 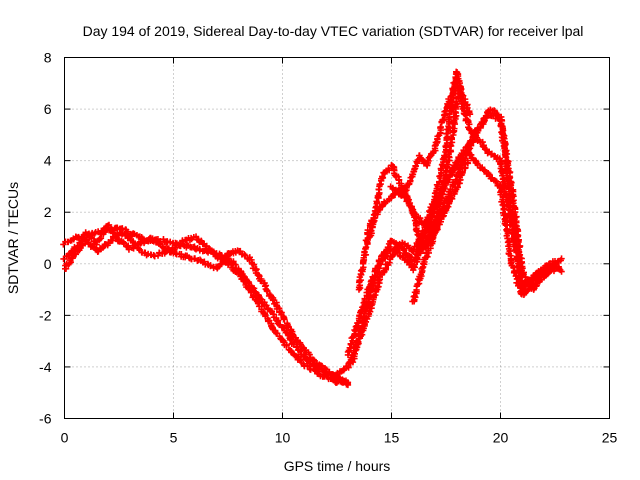 What do you see at coordinates (45, 419) in the screenshot?
I see `y-tick-label: -6` at bounding box center [45, 419].